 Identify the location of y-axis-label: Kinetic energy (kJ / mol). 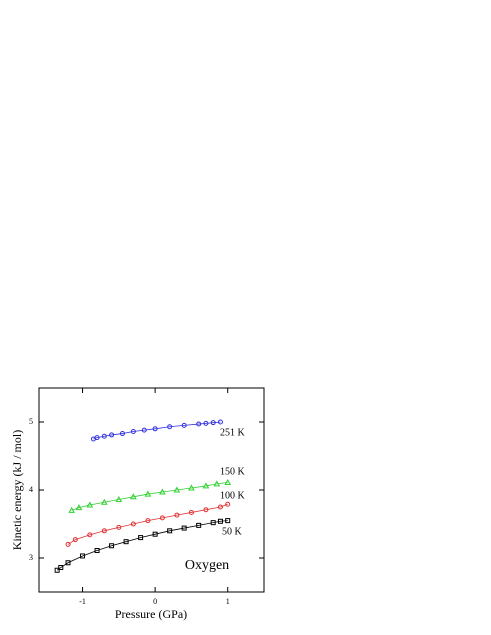
(17, 490).